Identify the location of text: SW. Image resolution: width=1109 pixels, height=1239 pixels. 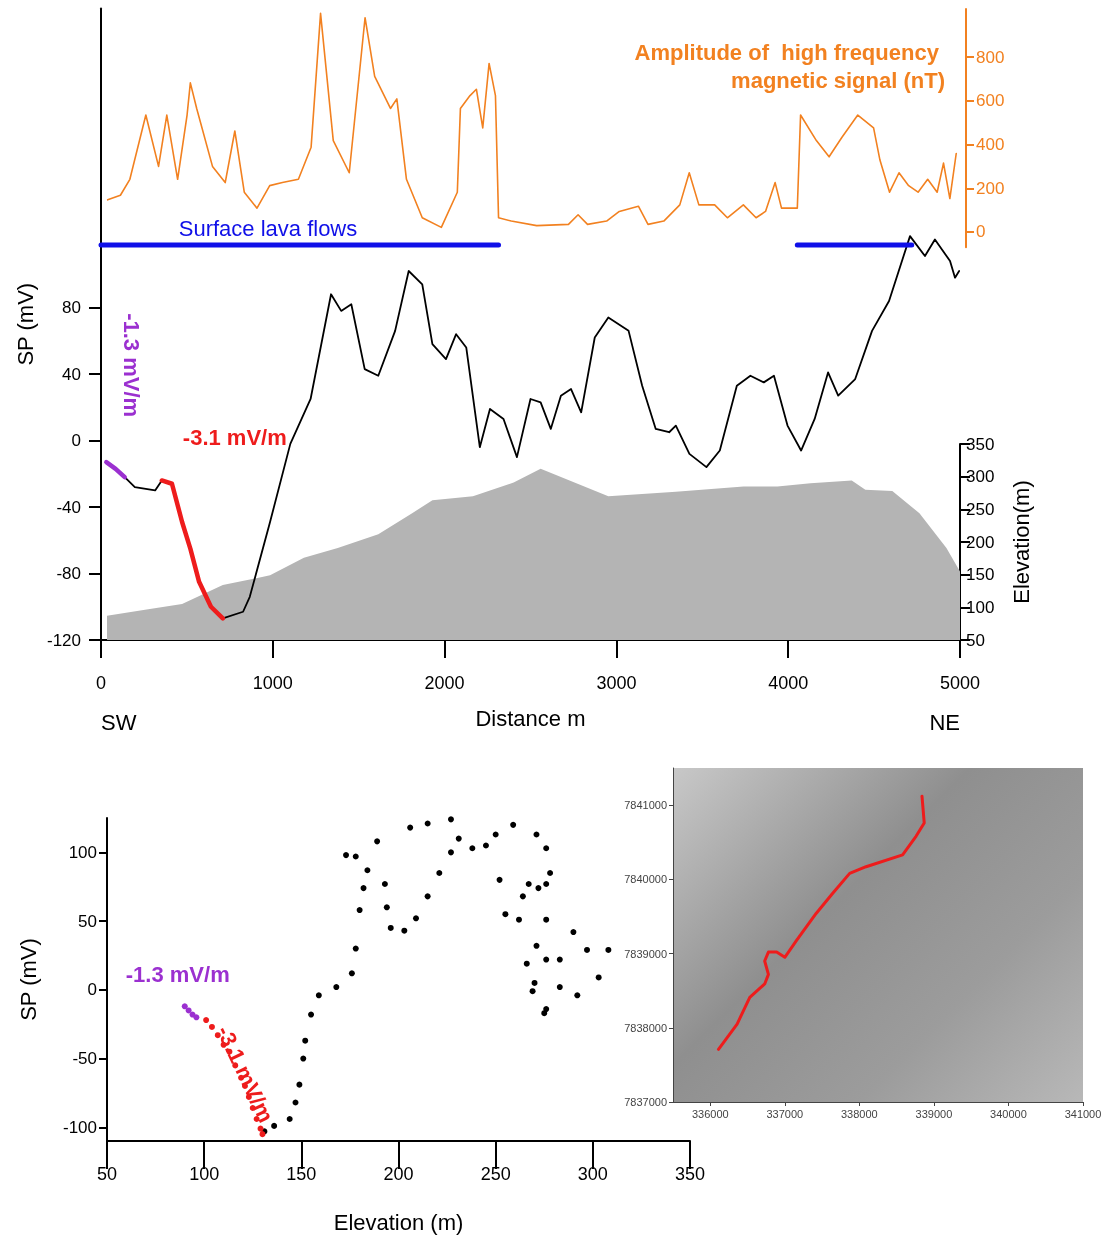
(119, 722).